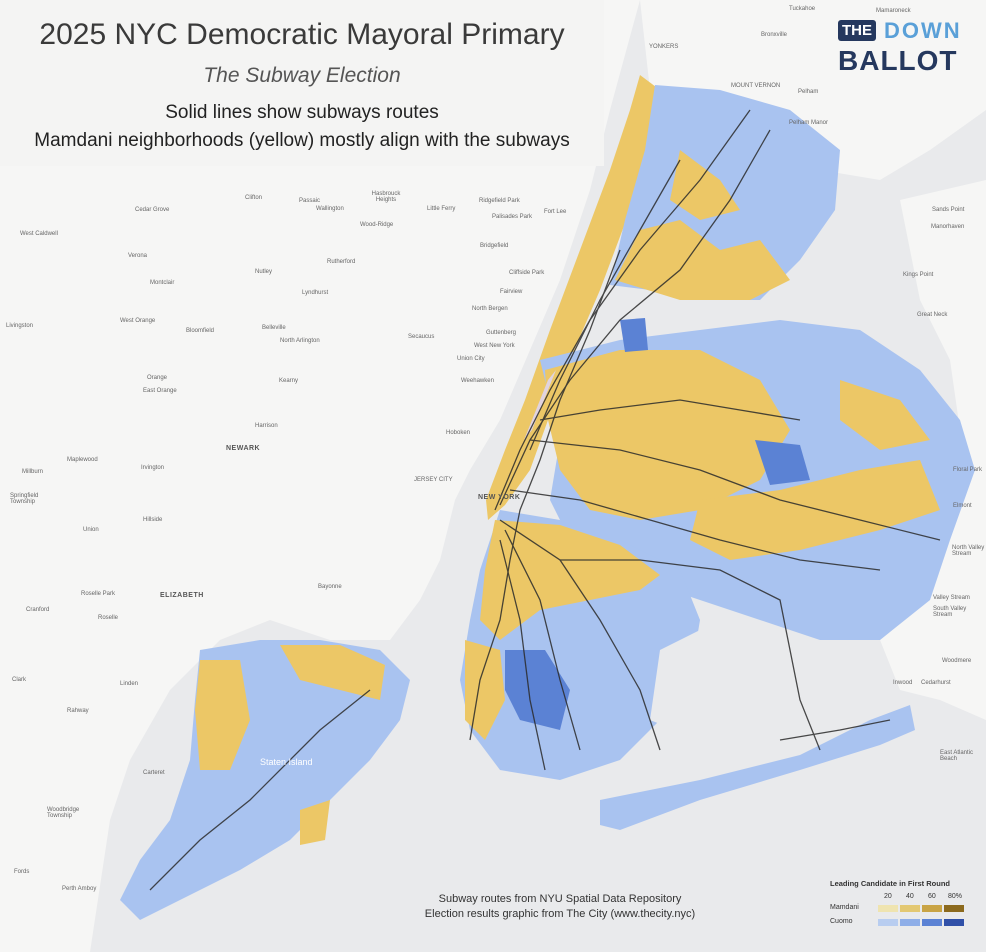 The image size is (986, 952). I want to click on label-ridgefield-park: Ridgefield Park, so click(499, 201).